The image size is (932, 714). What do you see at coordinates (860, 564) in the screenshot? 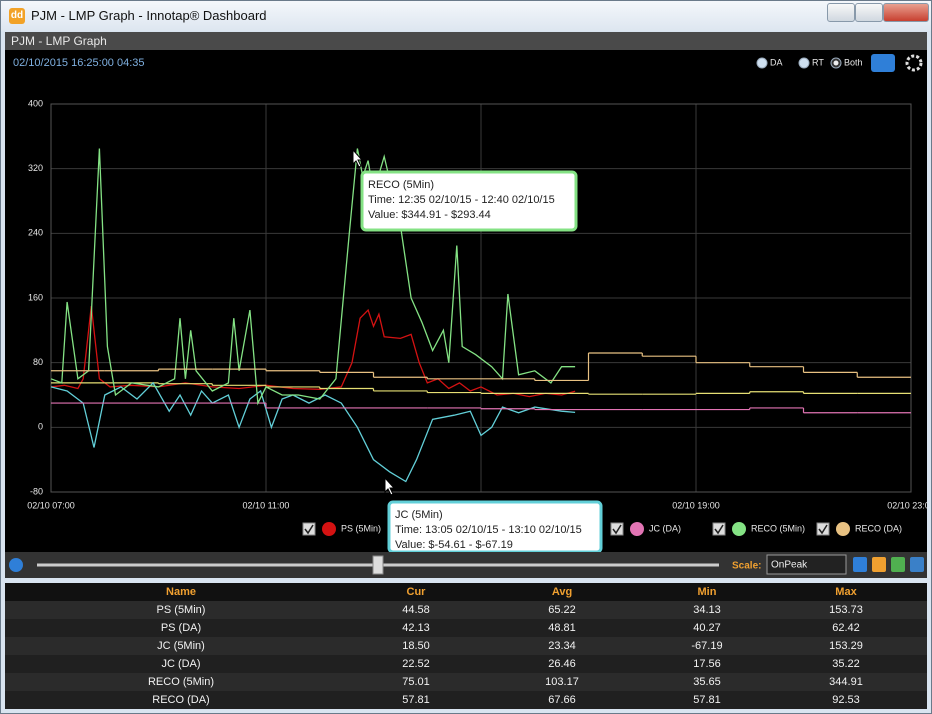
I see `view-button` at bounding box center [860, 564].